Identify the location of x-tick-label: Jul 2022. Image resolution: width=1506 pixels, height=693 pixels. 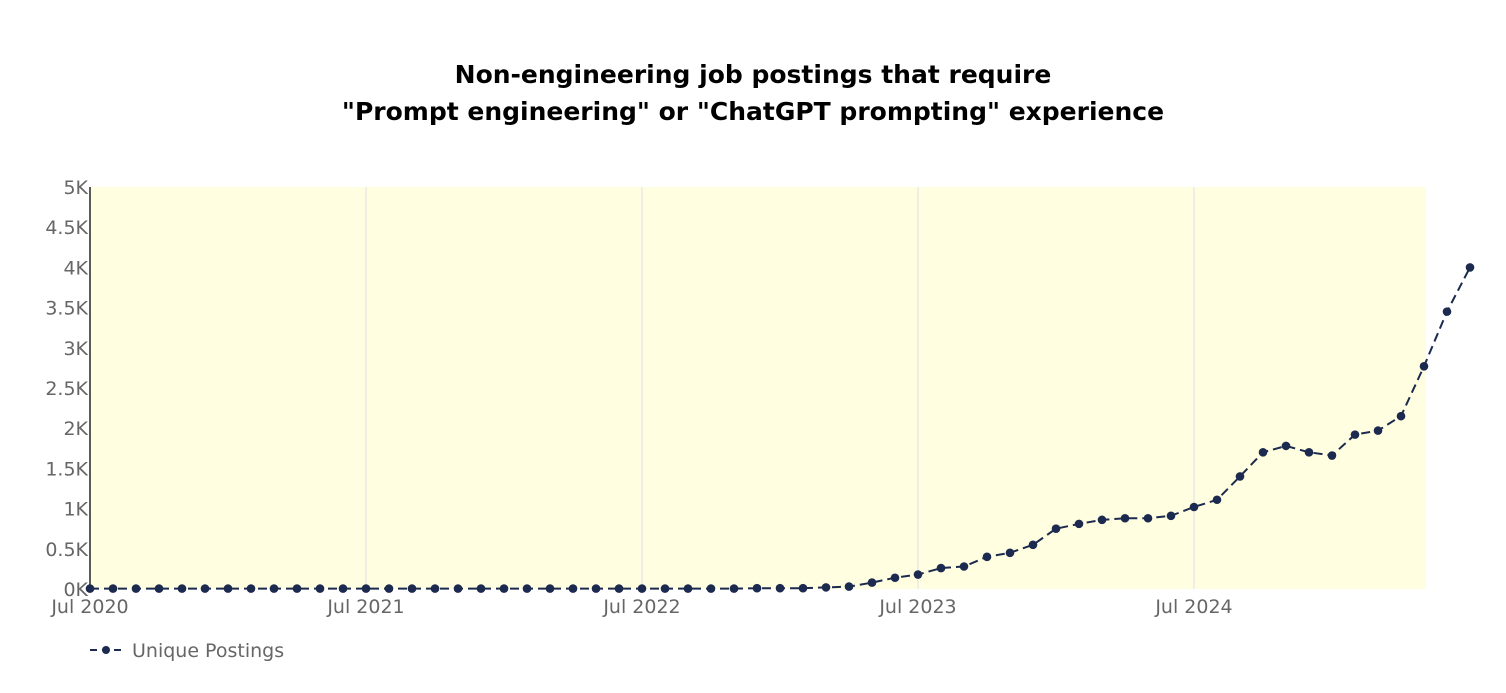
(641, 607).